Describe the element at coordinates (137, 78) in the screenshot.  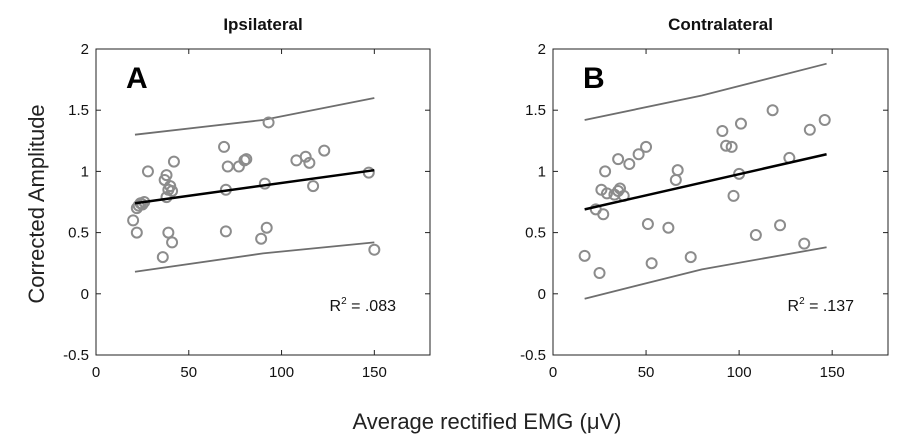
I see `panel-label: A` at that location.